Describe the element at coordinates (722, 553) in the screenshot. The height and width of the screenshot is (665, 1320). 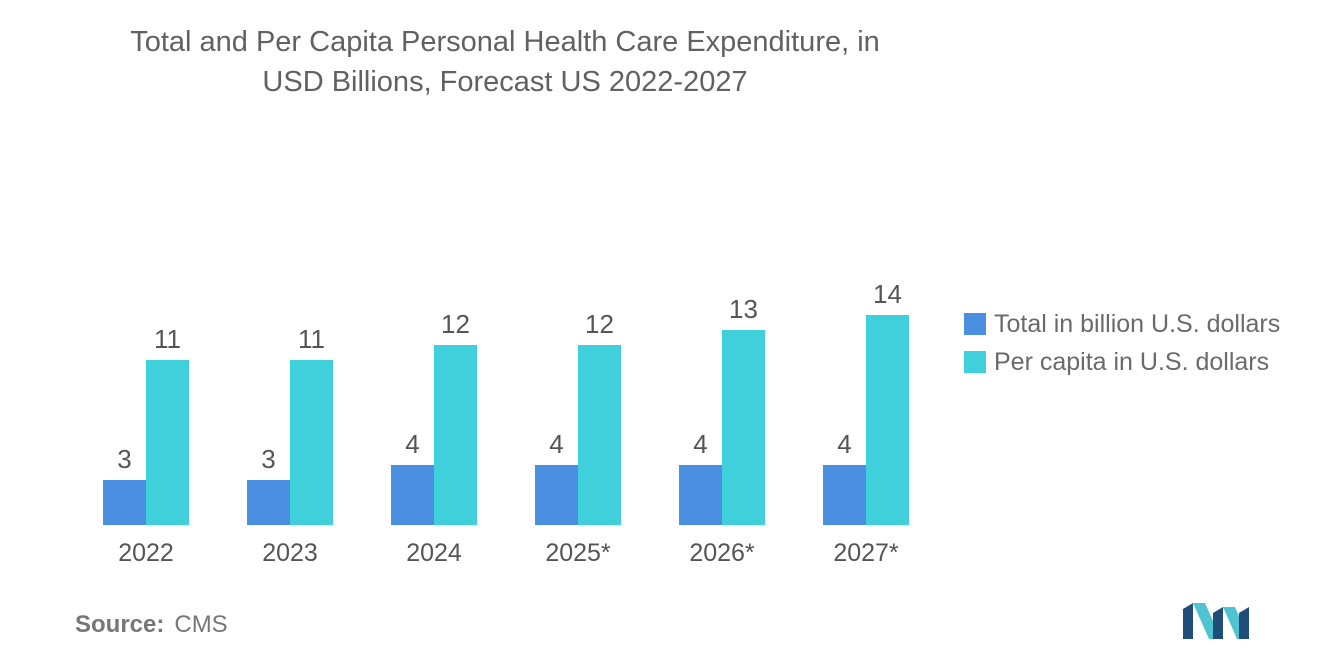
I see `x-tick-label-2026: 2026*` at that location.